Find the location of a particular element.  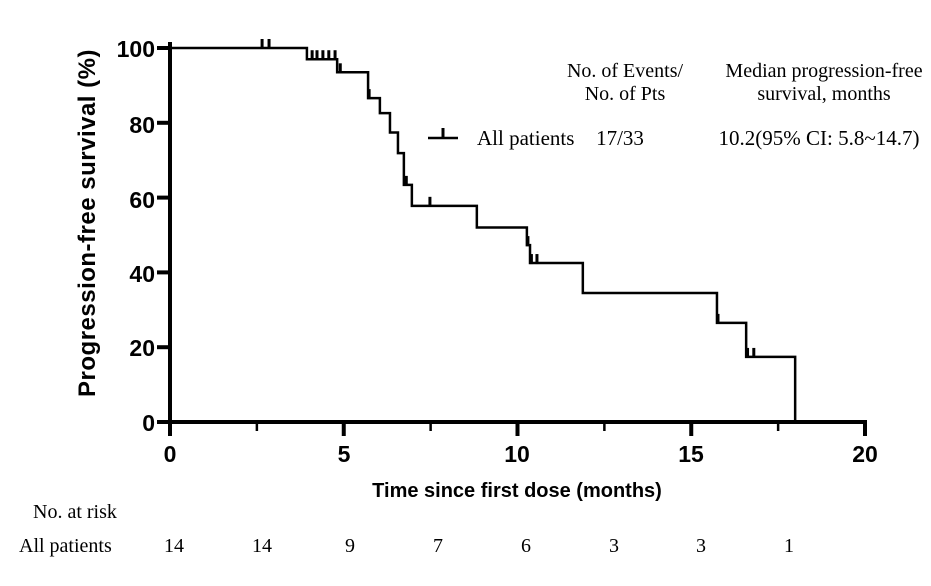

x-tick-label-0: 0 is located at coordinates (170, 454).